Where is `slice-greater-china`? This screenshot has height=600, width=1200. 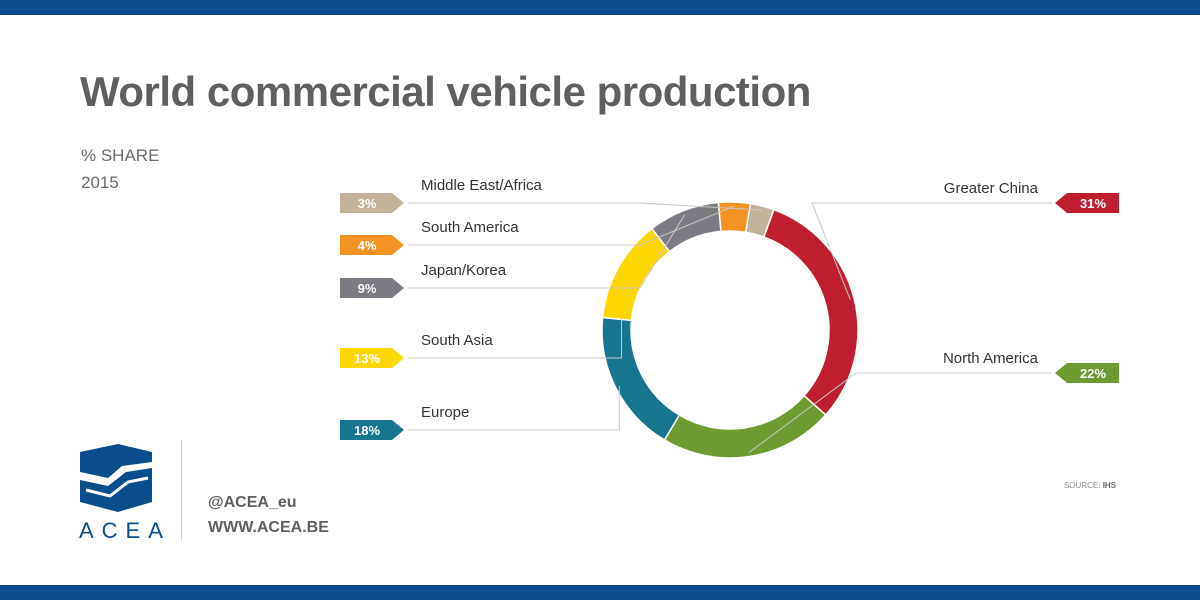
slice-greater-china is located at coordinates (810, 312).